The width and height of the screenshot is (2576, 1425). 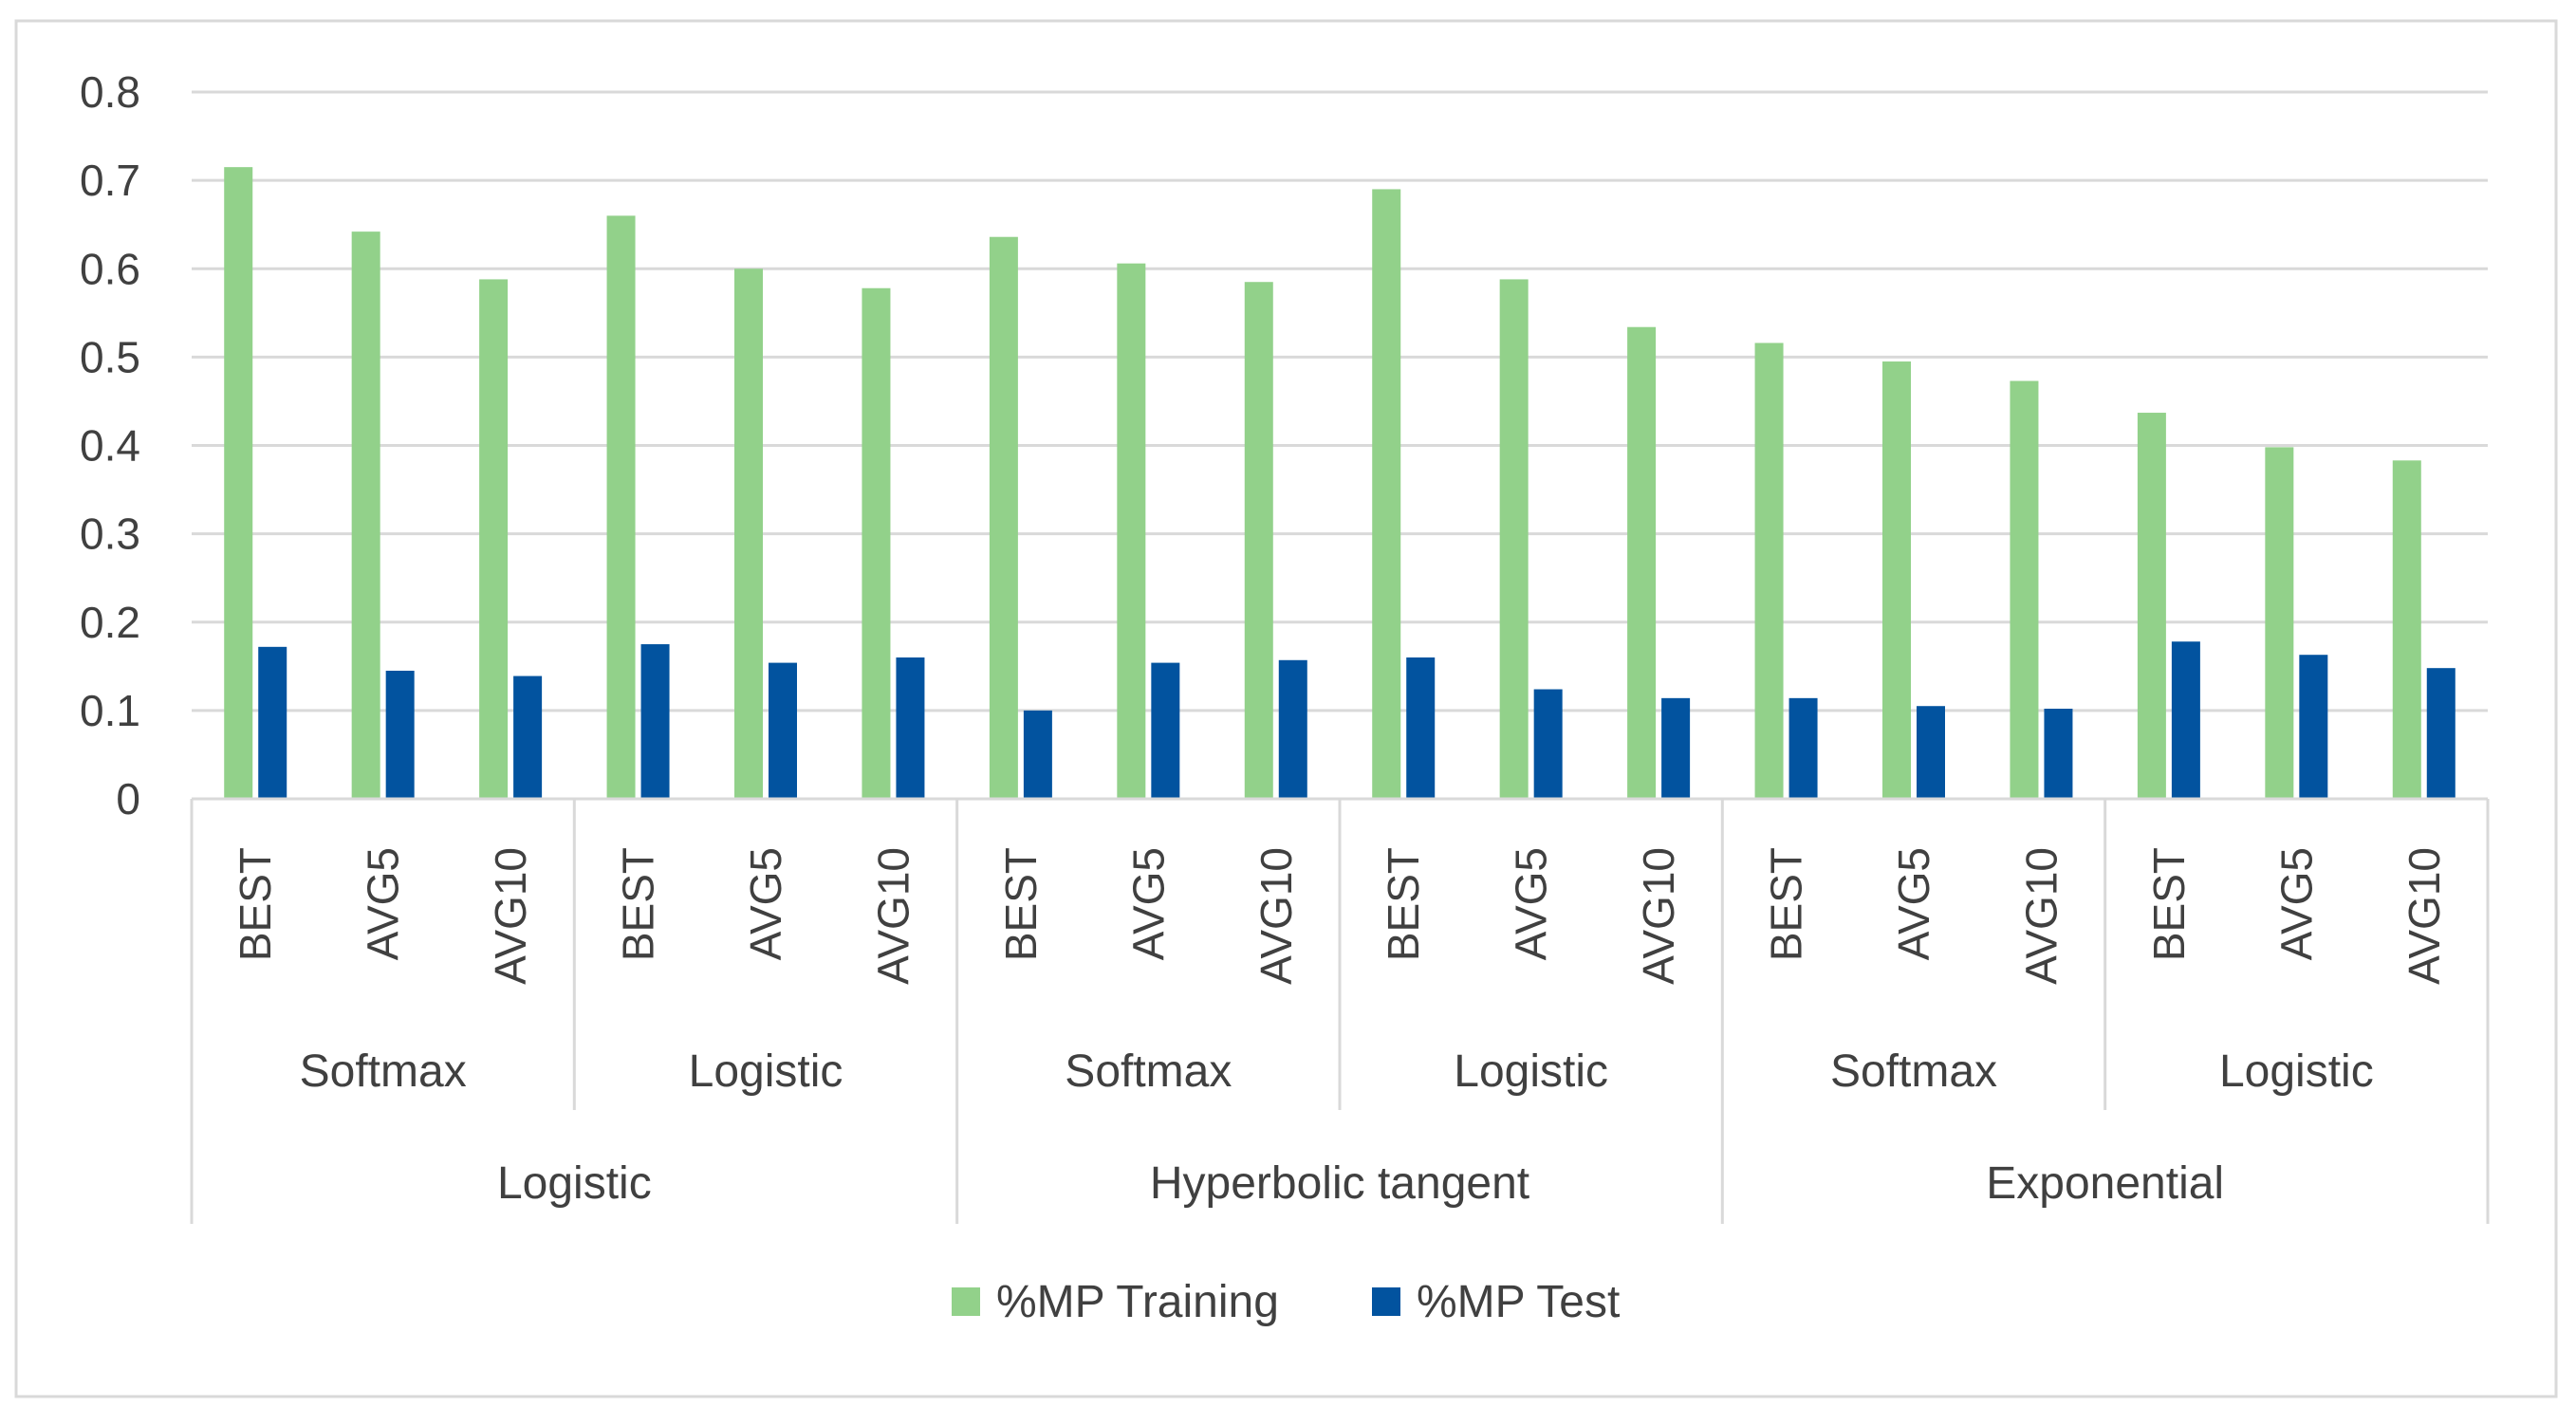 What do you see at coordinates (110, 181) in the screenshot?
I see `y-tick-label: 0.7` at bounding box center [110, 181].